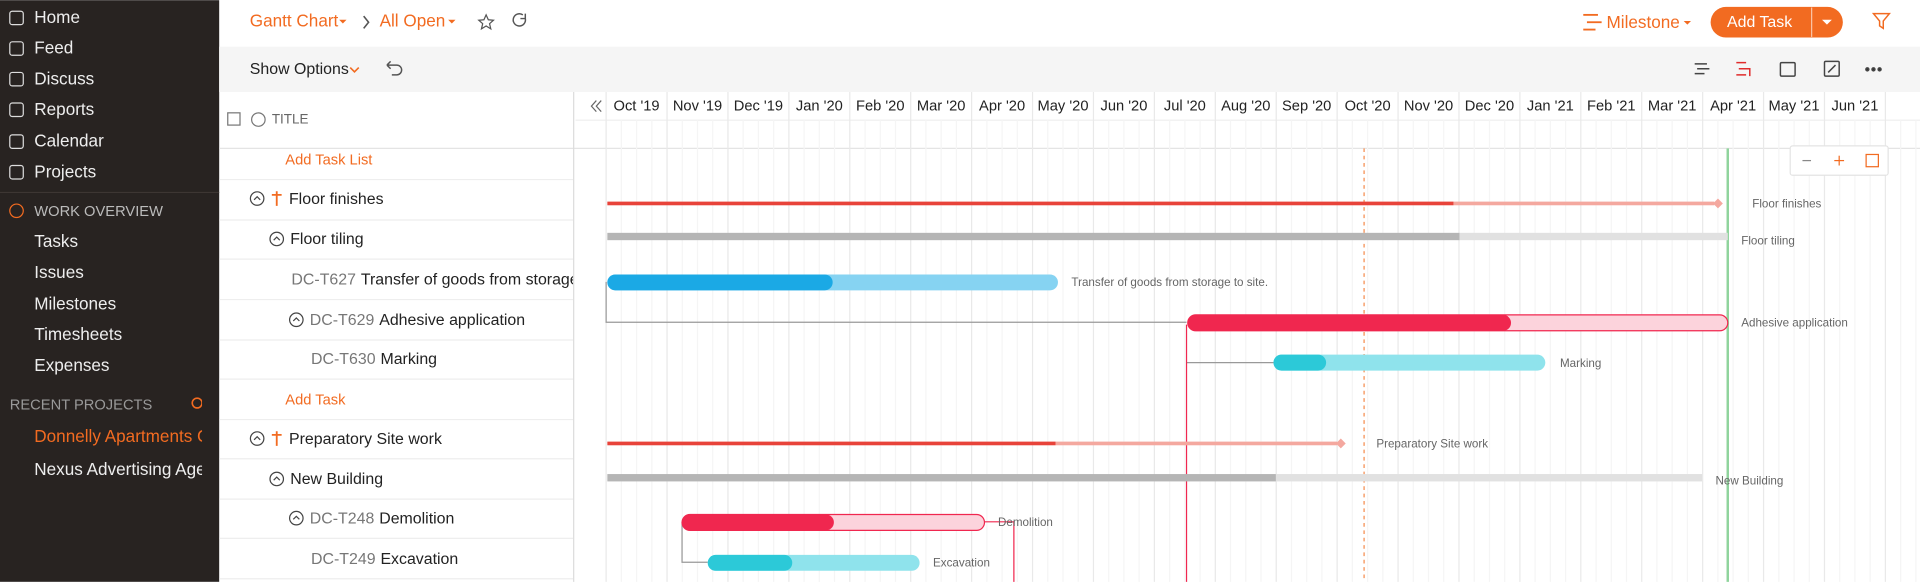  What do you see at coordinates (819, 107) in the screenshot?
I see `month-label: Jan '20` at bounding box center [819, 107].